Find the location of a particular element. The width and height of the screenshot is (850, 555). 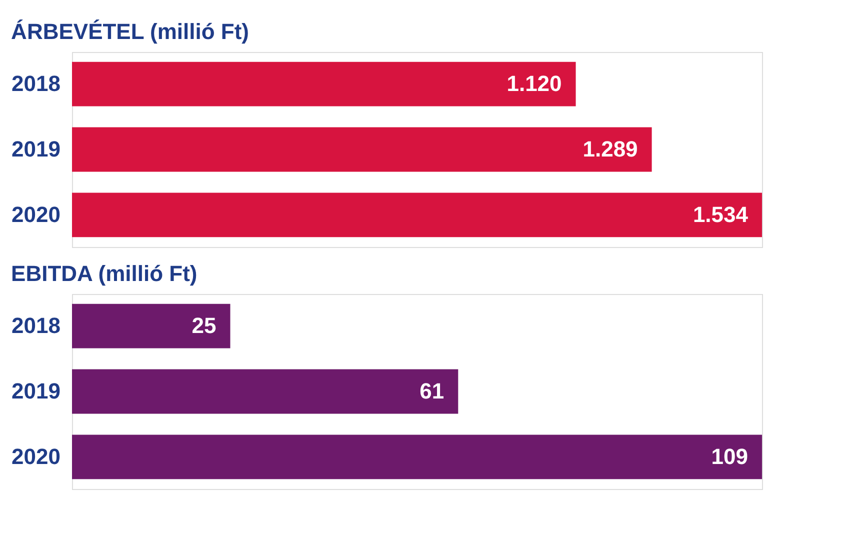

data-label: 109 is located at coordinates (729, 456).